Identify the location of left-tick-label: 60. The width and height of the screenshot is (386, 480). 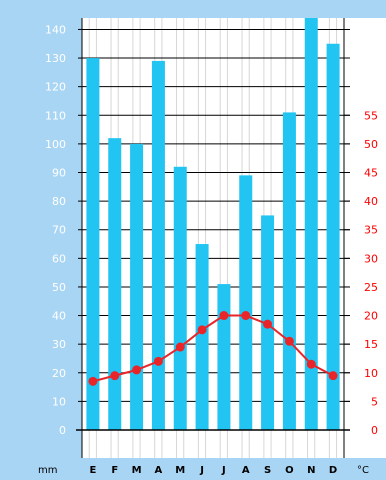
(59, 258).